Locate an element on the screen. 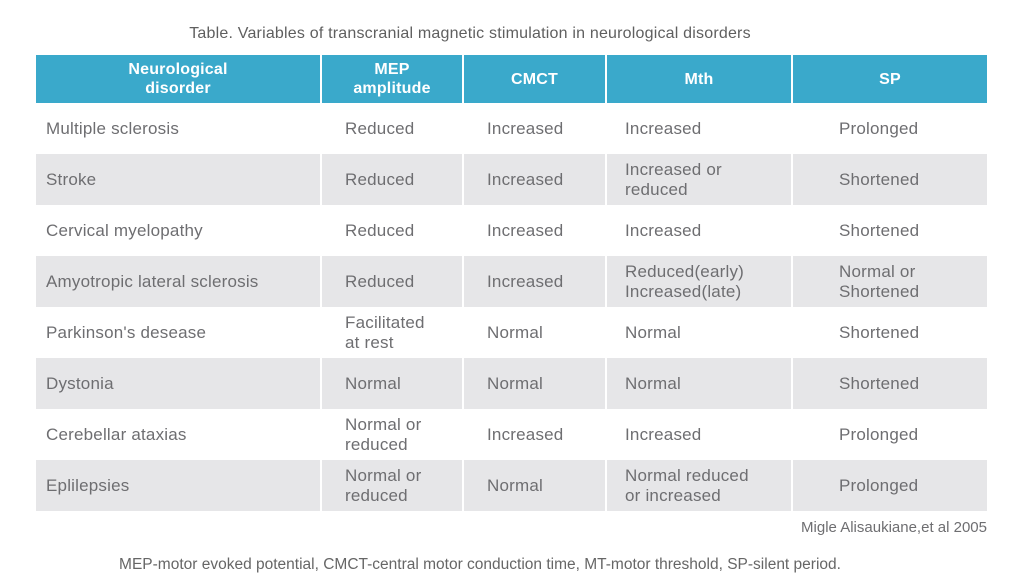  column-header-cmct: CMCT is located at coordinates (534, 79).